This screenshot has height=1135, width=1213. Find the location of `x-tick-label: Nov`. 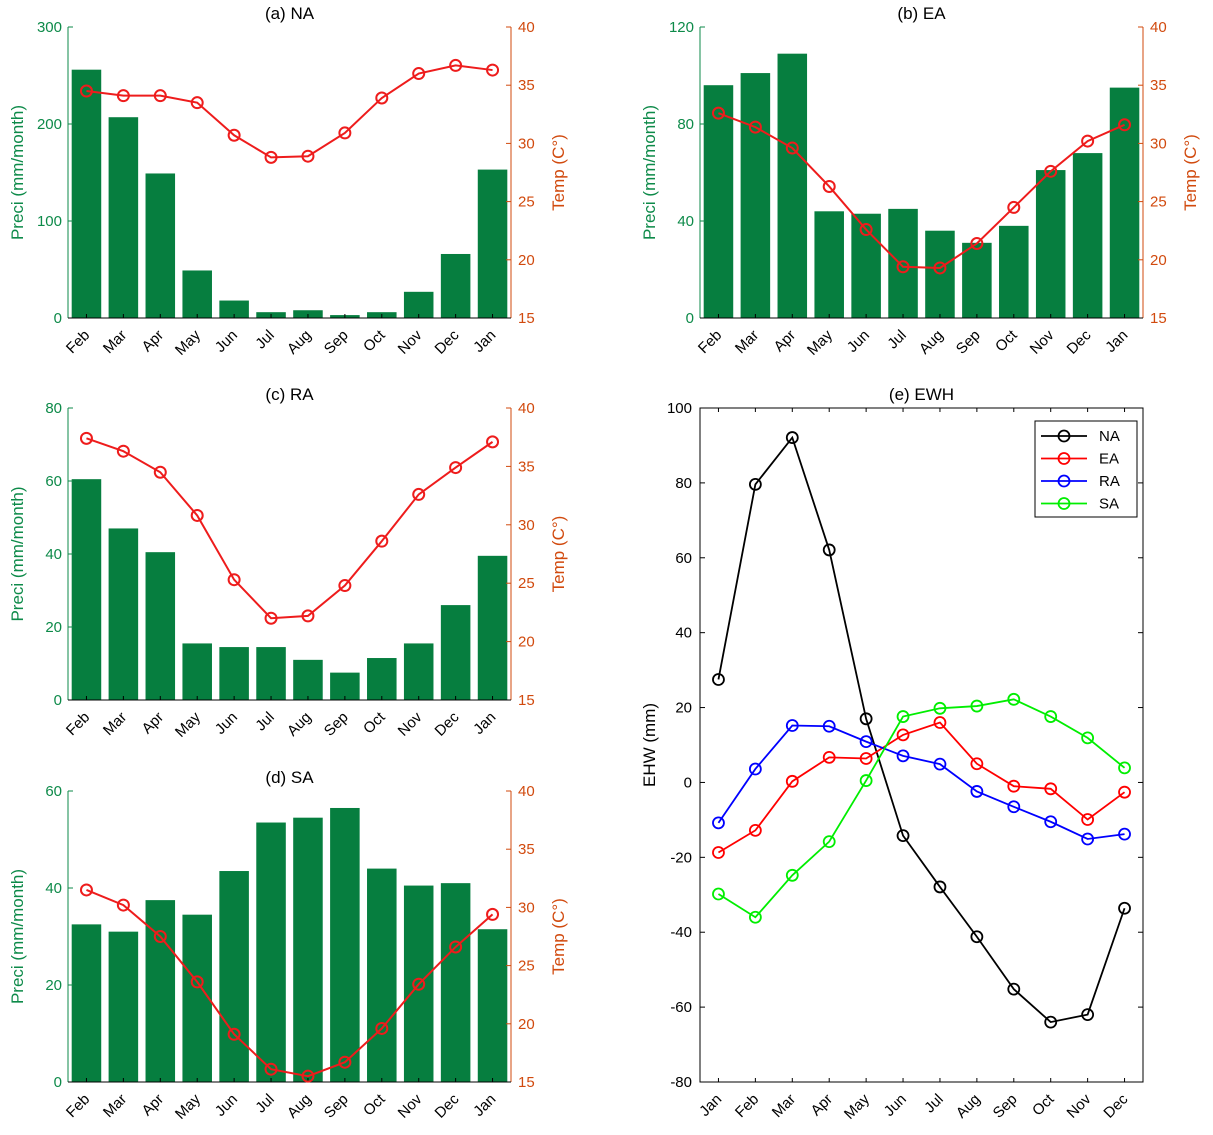

x-tick-label: Nov is located at coordinates (410, 723).